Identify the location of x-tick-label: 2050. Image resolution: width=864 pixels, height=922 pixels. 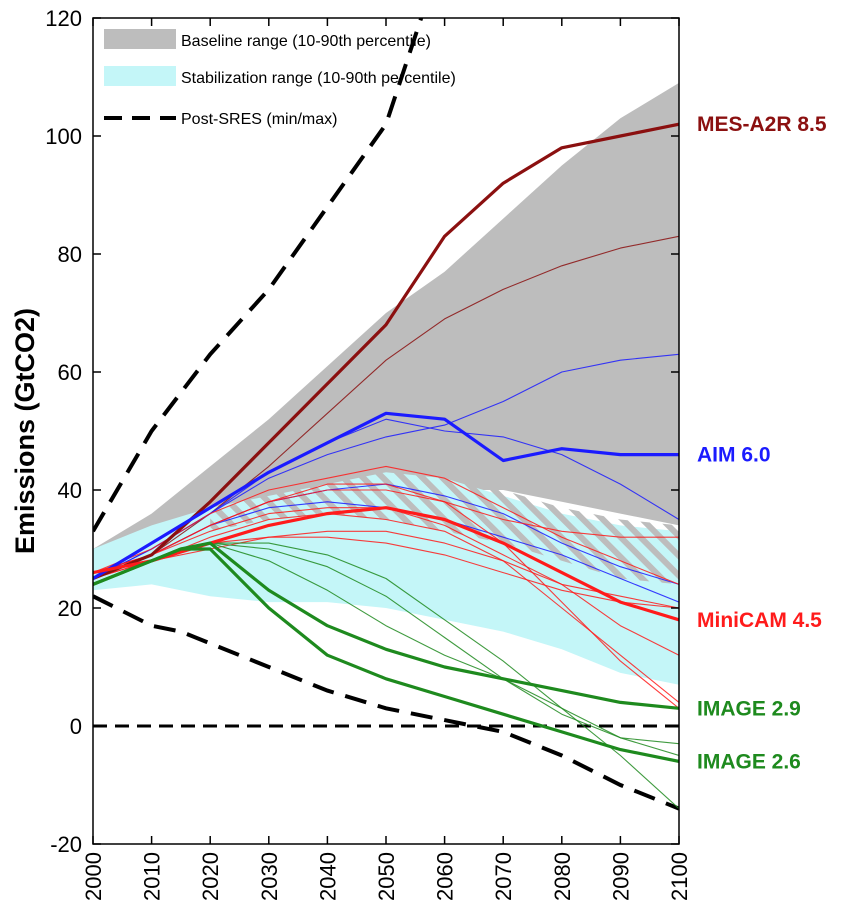
(386, 876).